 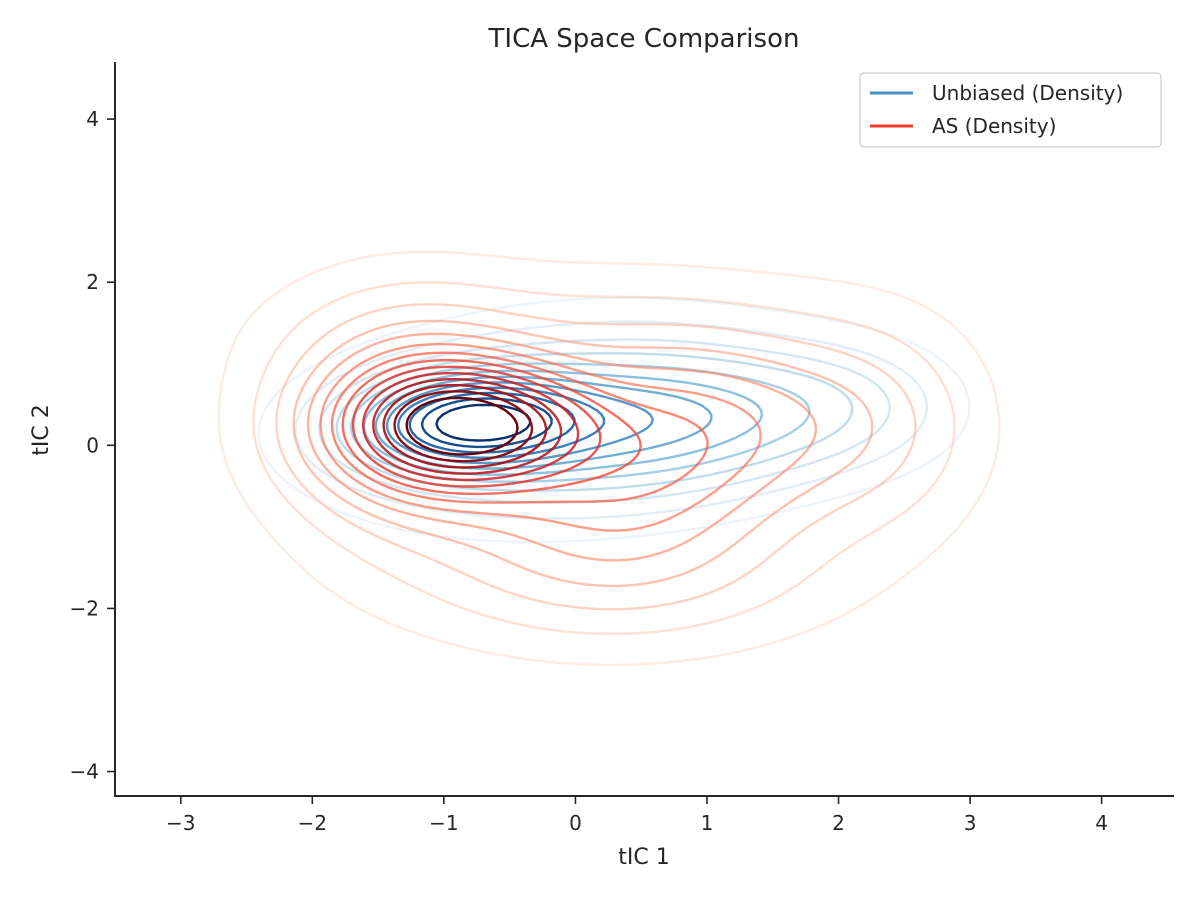 What do you see at coordinates (838, 823) in the screenshot?
I see `x-tick-label: 2` at bounding box center [838, 823].